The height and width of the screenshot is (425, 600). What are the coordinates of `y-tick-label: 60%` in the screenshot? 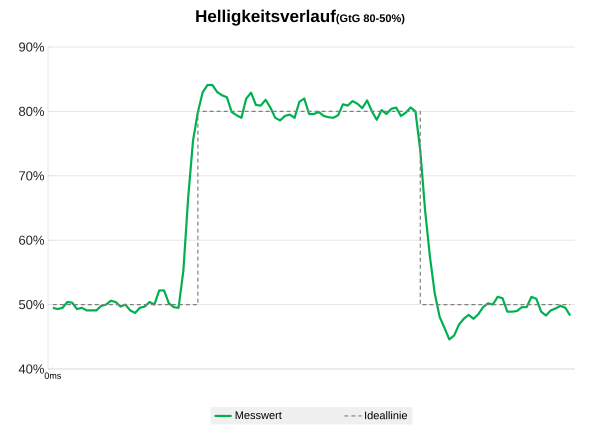 It's located at (31, 240).